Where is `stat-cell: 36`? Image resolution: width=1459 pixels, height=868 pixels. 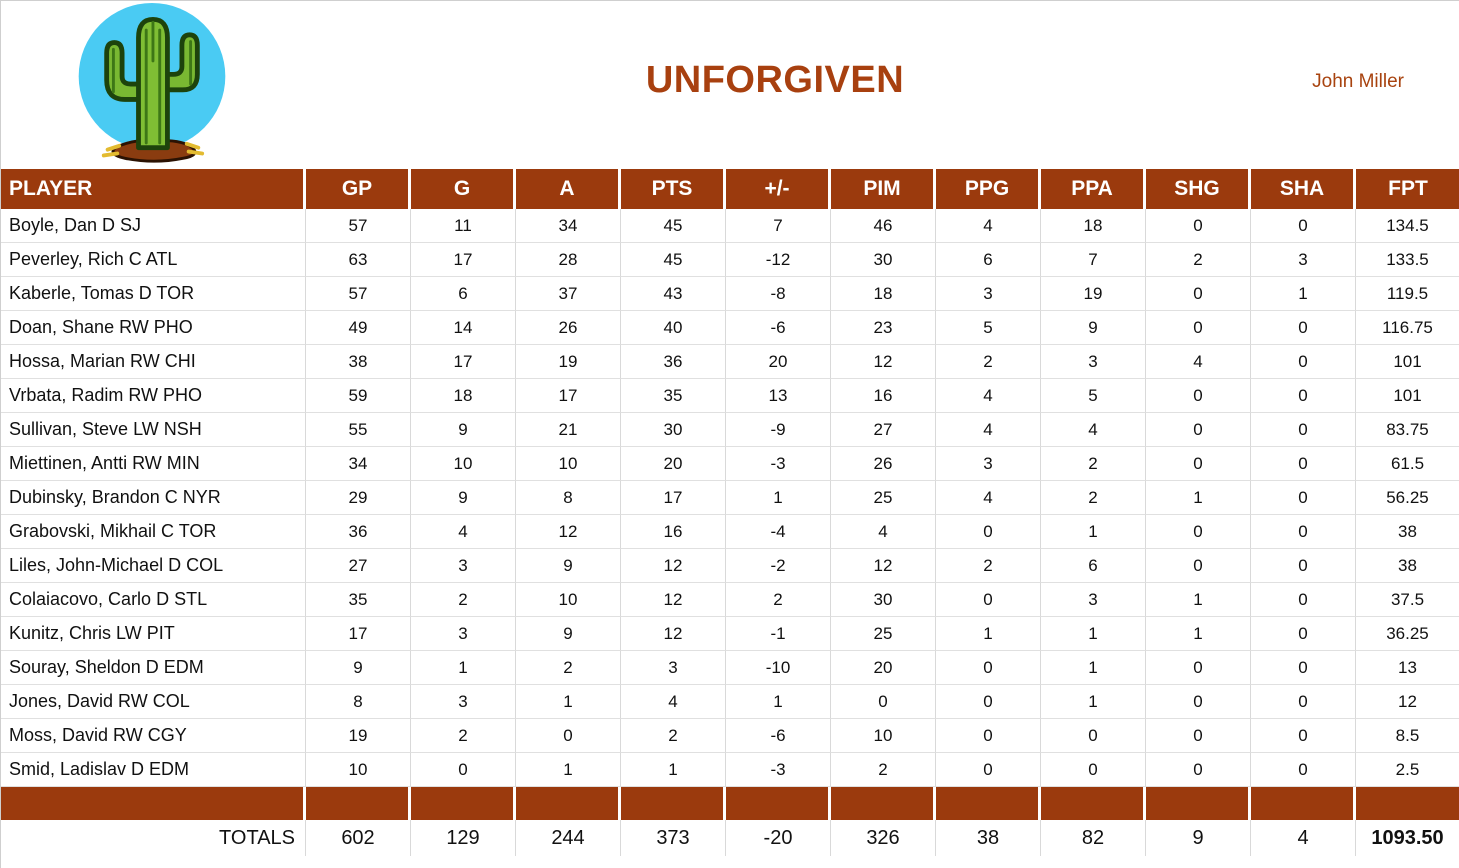
stat-cell: 36 is located at coordinates (358, 532).